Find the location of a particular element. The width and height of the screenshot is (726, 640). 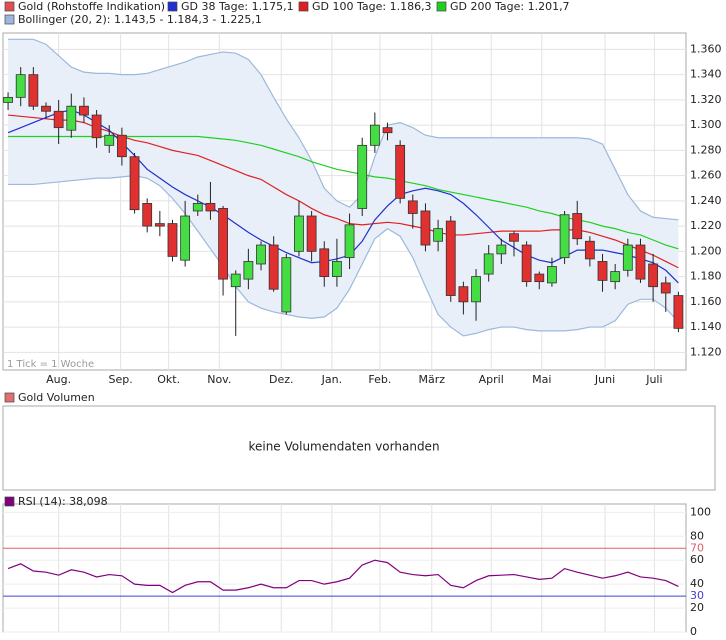

annotation: 1 Tick = 1 Woche is located at coordinates (50, 364).